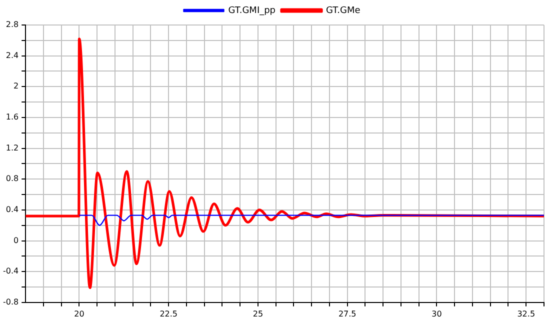 The width and height of the screenshot is (548, 322). Describe the element at coordinates (437, 313) in the screenshot. I see `x-tick-label: 30` at that location.